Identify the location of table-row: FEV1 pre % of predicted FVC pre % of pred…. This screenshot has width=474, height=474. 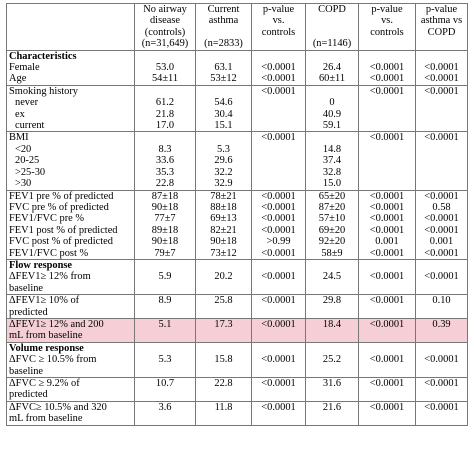
(237, 224).